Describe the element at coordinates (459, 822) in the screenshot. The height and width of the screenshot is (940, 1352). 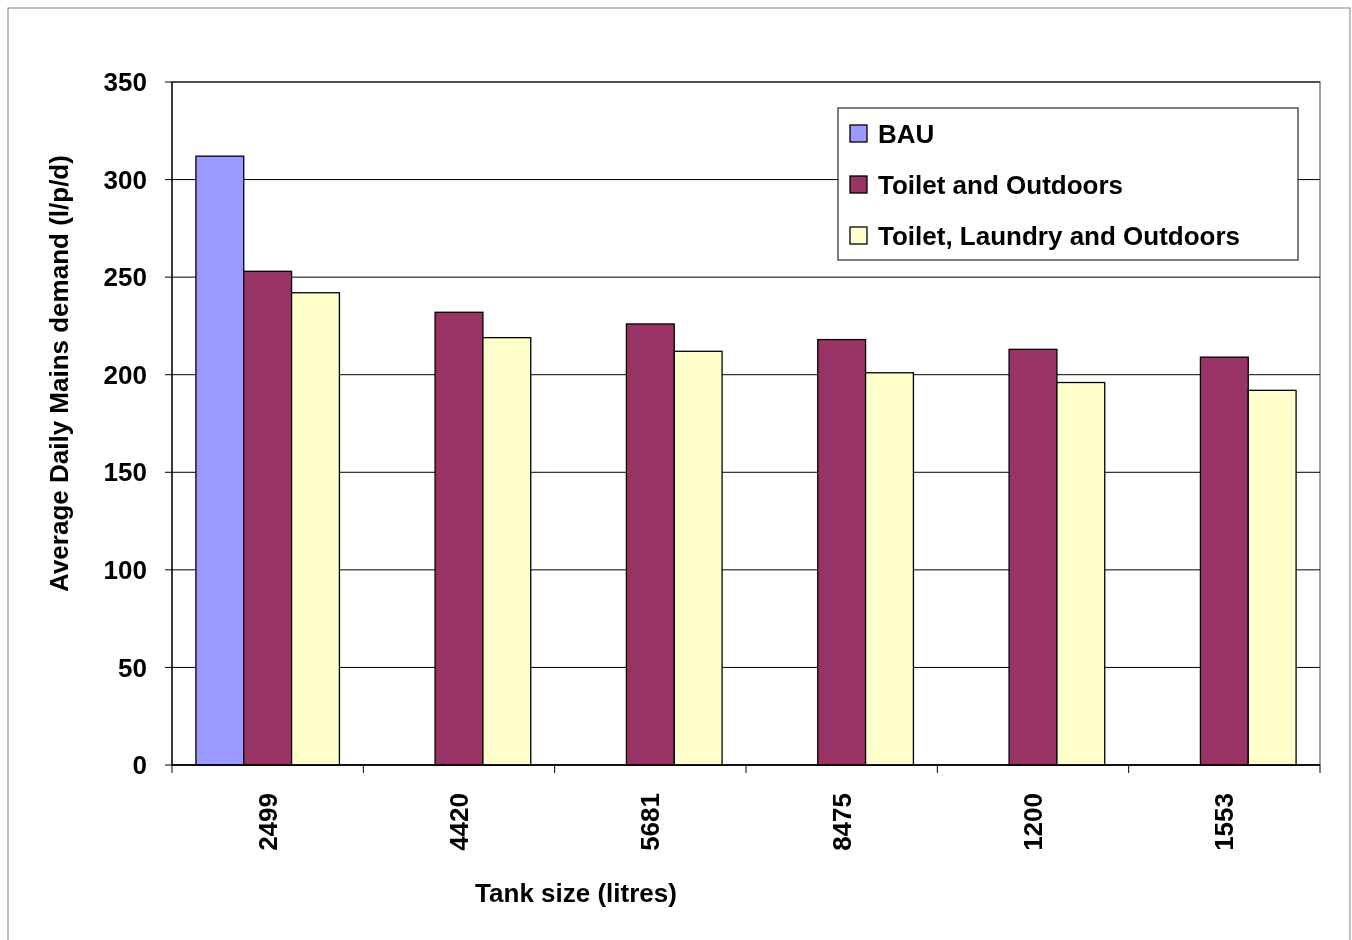
I see `x-tick-label: 4420` at that location.